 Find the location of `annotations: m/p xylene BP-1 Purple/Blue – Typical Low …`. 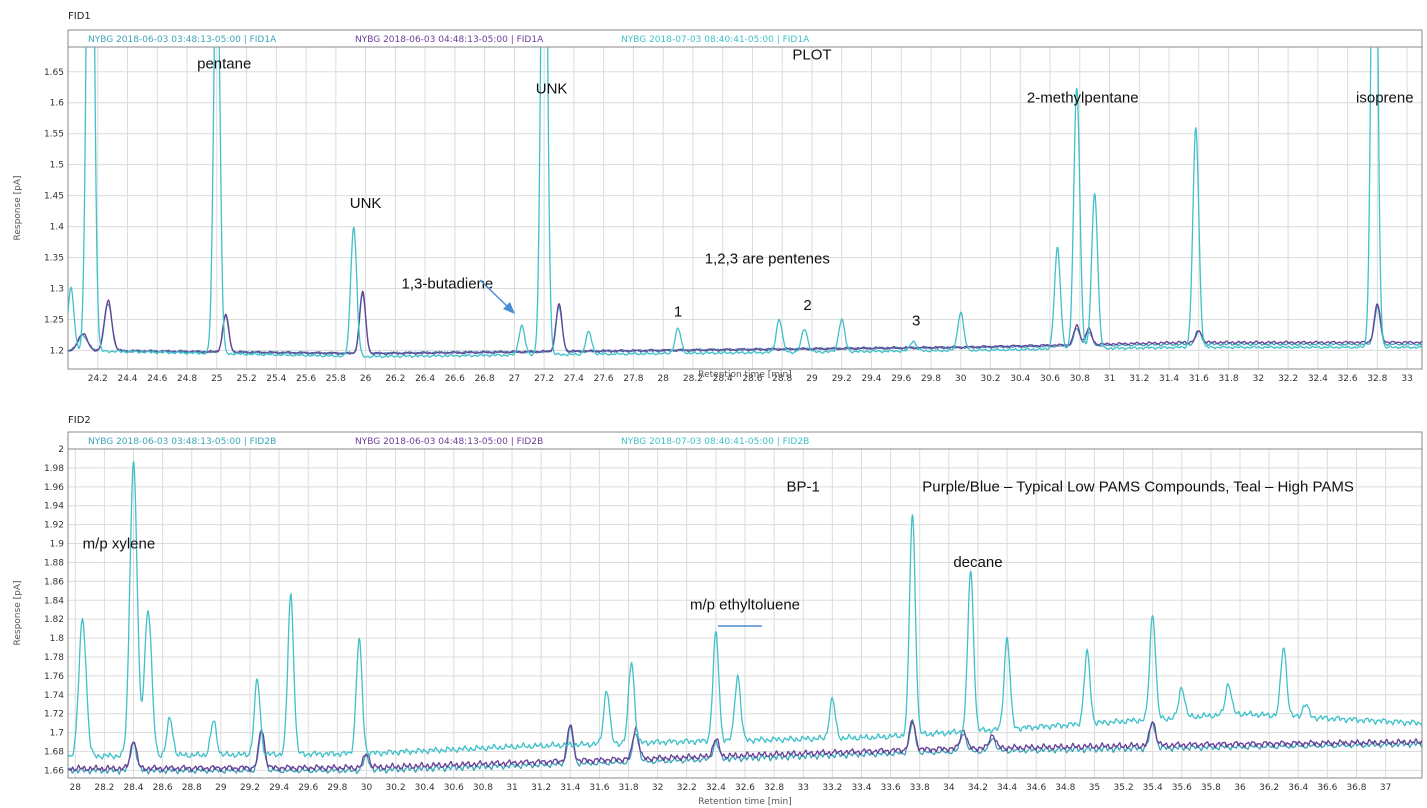

annotations: m/p xylene BP-1 Purple/Blue – Typical Low … is located at coordinates (718, 546).